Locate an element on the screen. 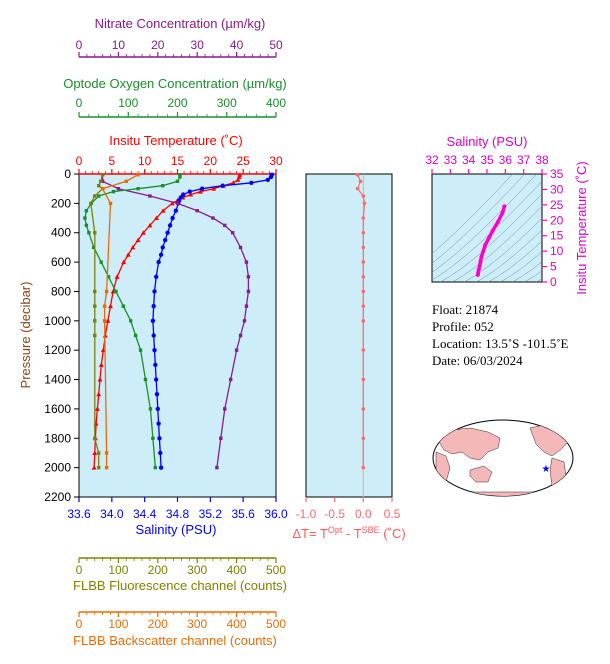 The height and width of the screenshot is (664, 610). pressure-tick-label: 800 is located at coordinates (61, 291).